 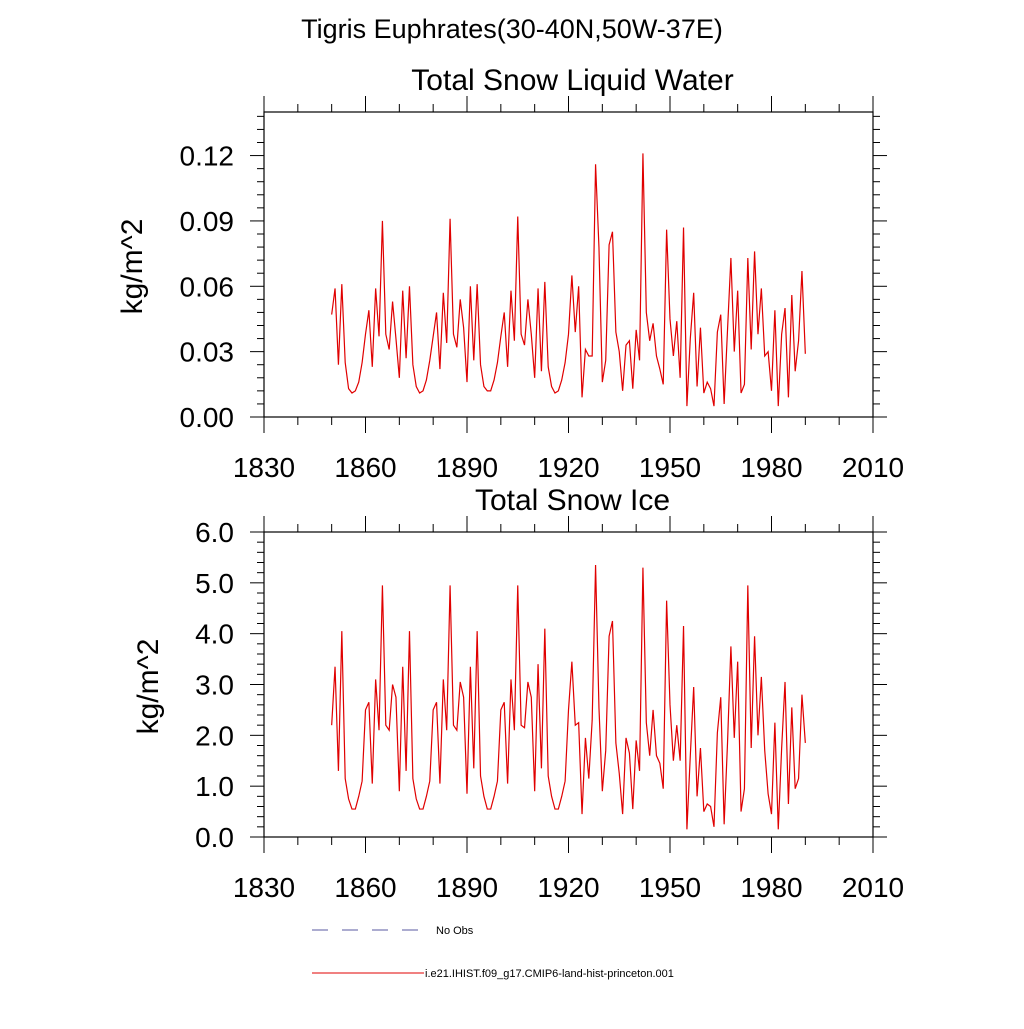 What do you see at coordinates (214, 837) in the screenshot?
I see `y-tick-label: 0.0` at bounding box center [214, 837].